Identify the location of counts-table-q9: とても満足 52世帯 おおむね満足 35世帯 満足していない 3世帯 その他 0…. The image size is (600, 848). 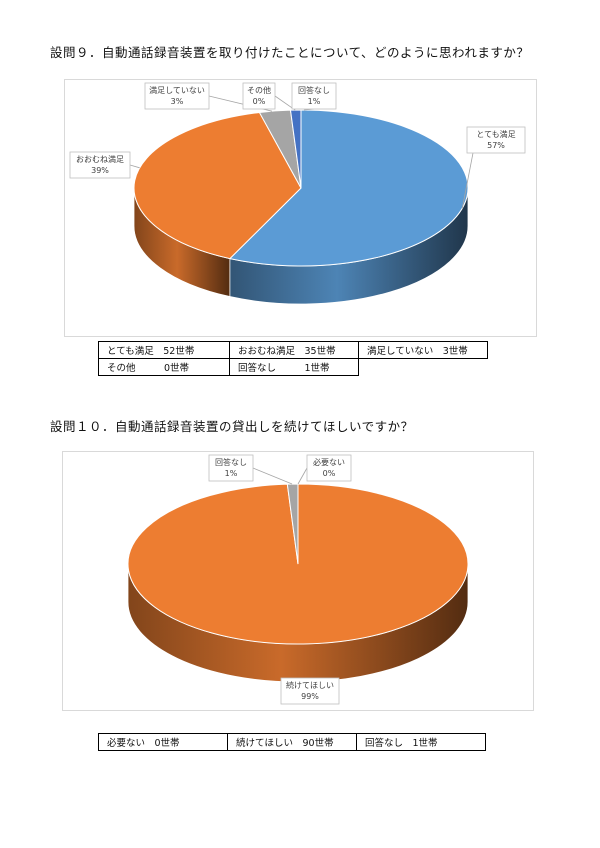
(293, 358).